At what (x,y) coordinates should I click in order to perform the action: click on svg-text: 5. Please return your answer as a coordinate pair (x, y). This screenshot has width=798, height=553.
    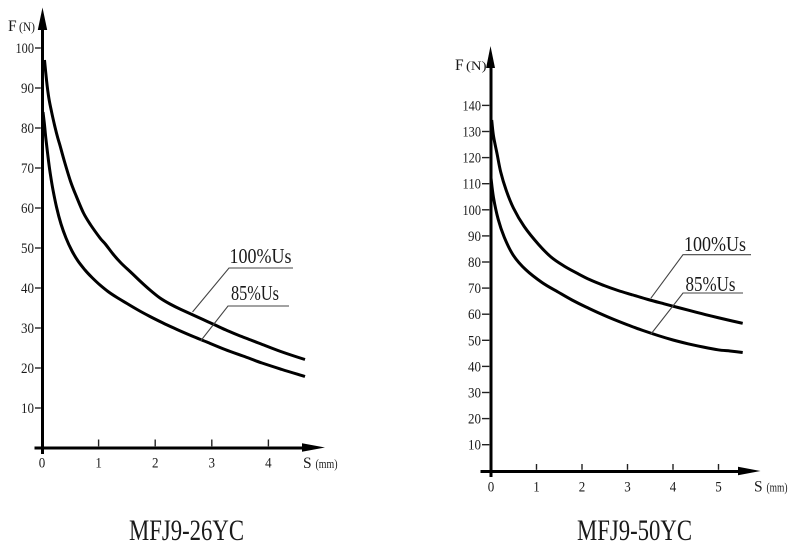
    Looking at the image, I should click on (718, 488).